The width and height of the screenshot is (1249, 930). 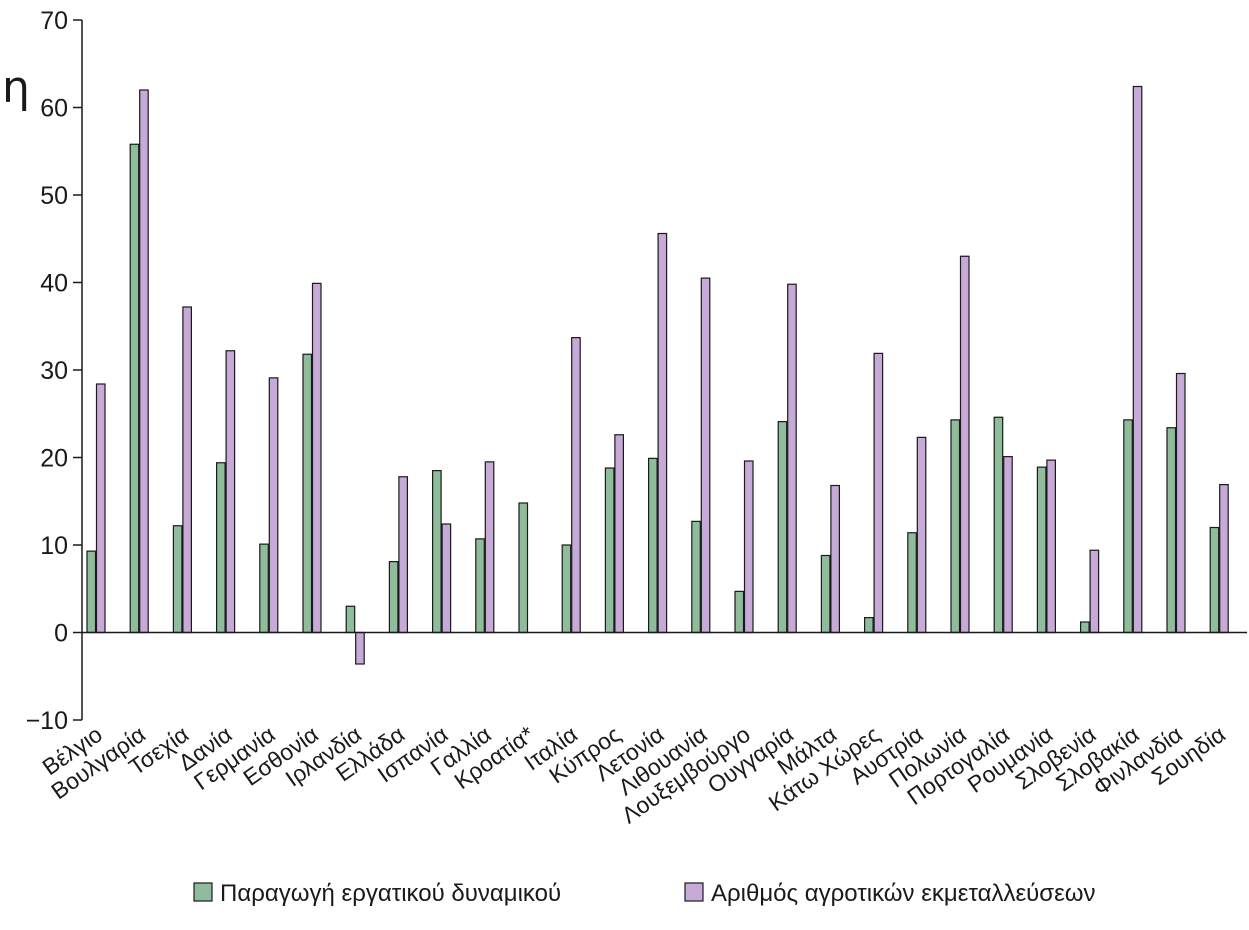 I want to click on legend-label-series-1: Παραγωγή εργατικού δυναμικού, so click(x=390, y=893).